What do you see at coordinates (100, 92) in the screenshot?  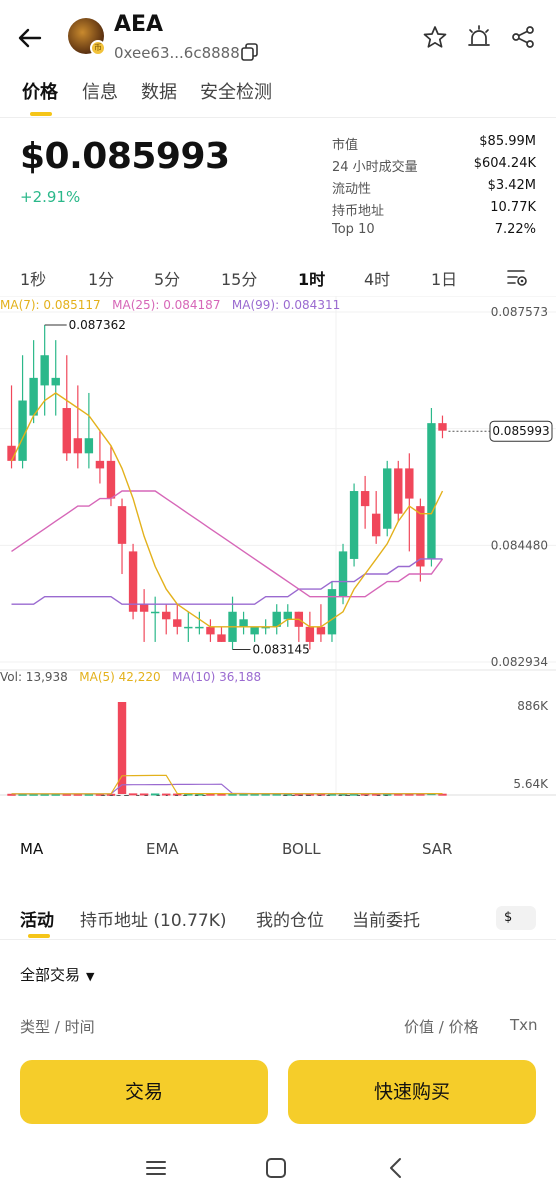 I see `tab-info: 信息` at bounding box center [100, 92].